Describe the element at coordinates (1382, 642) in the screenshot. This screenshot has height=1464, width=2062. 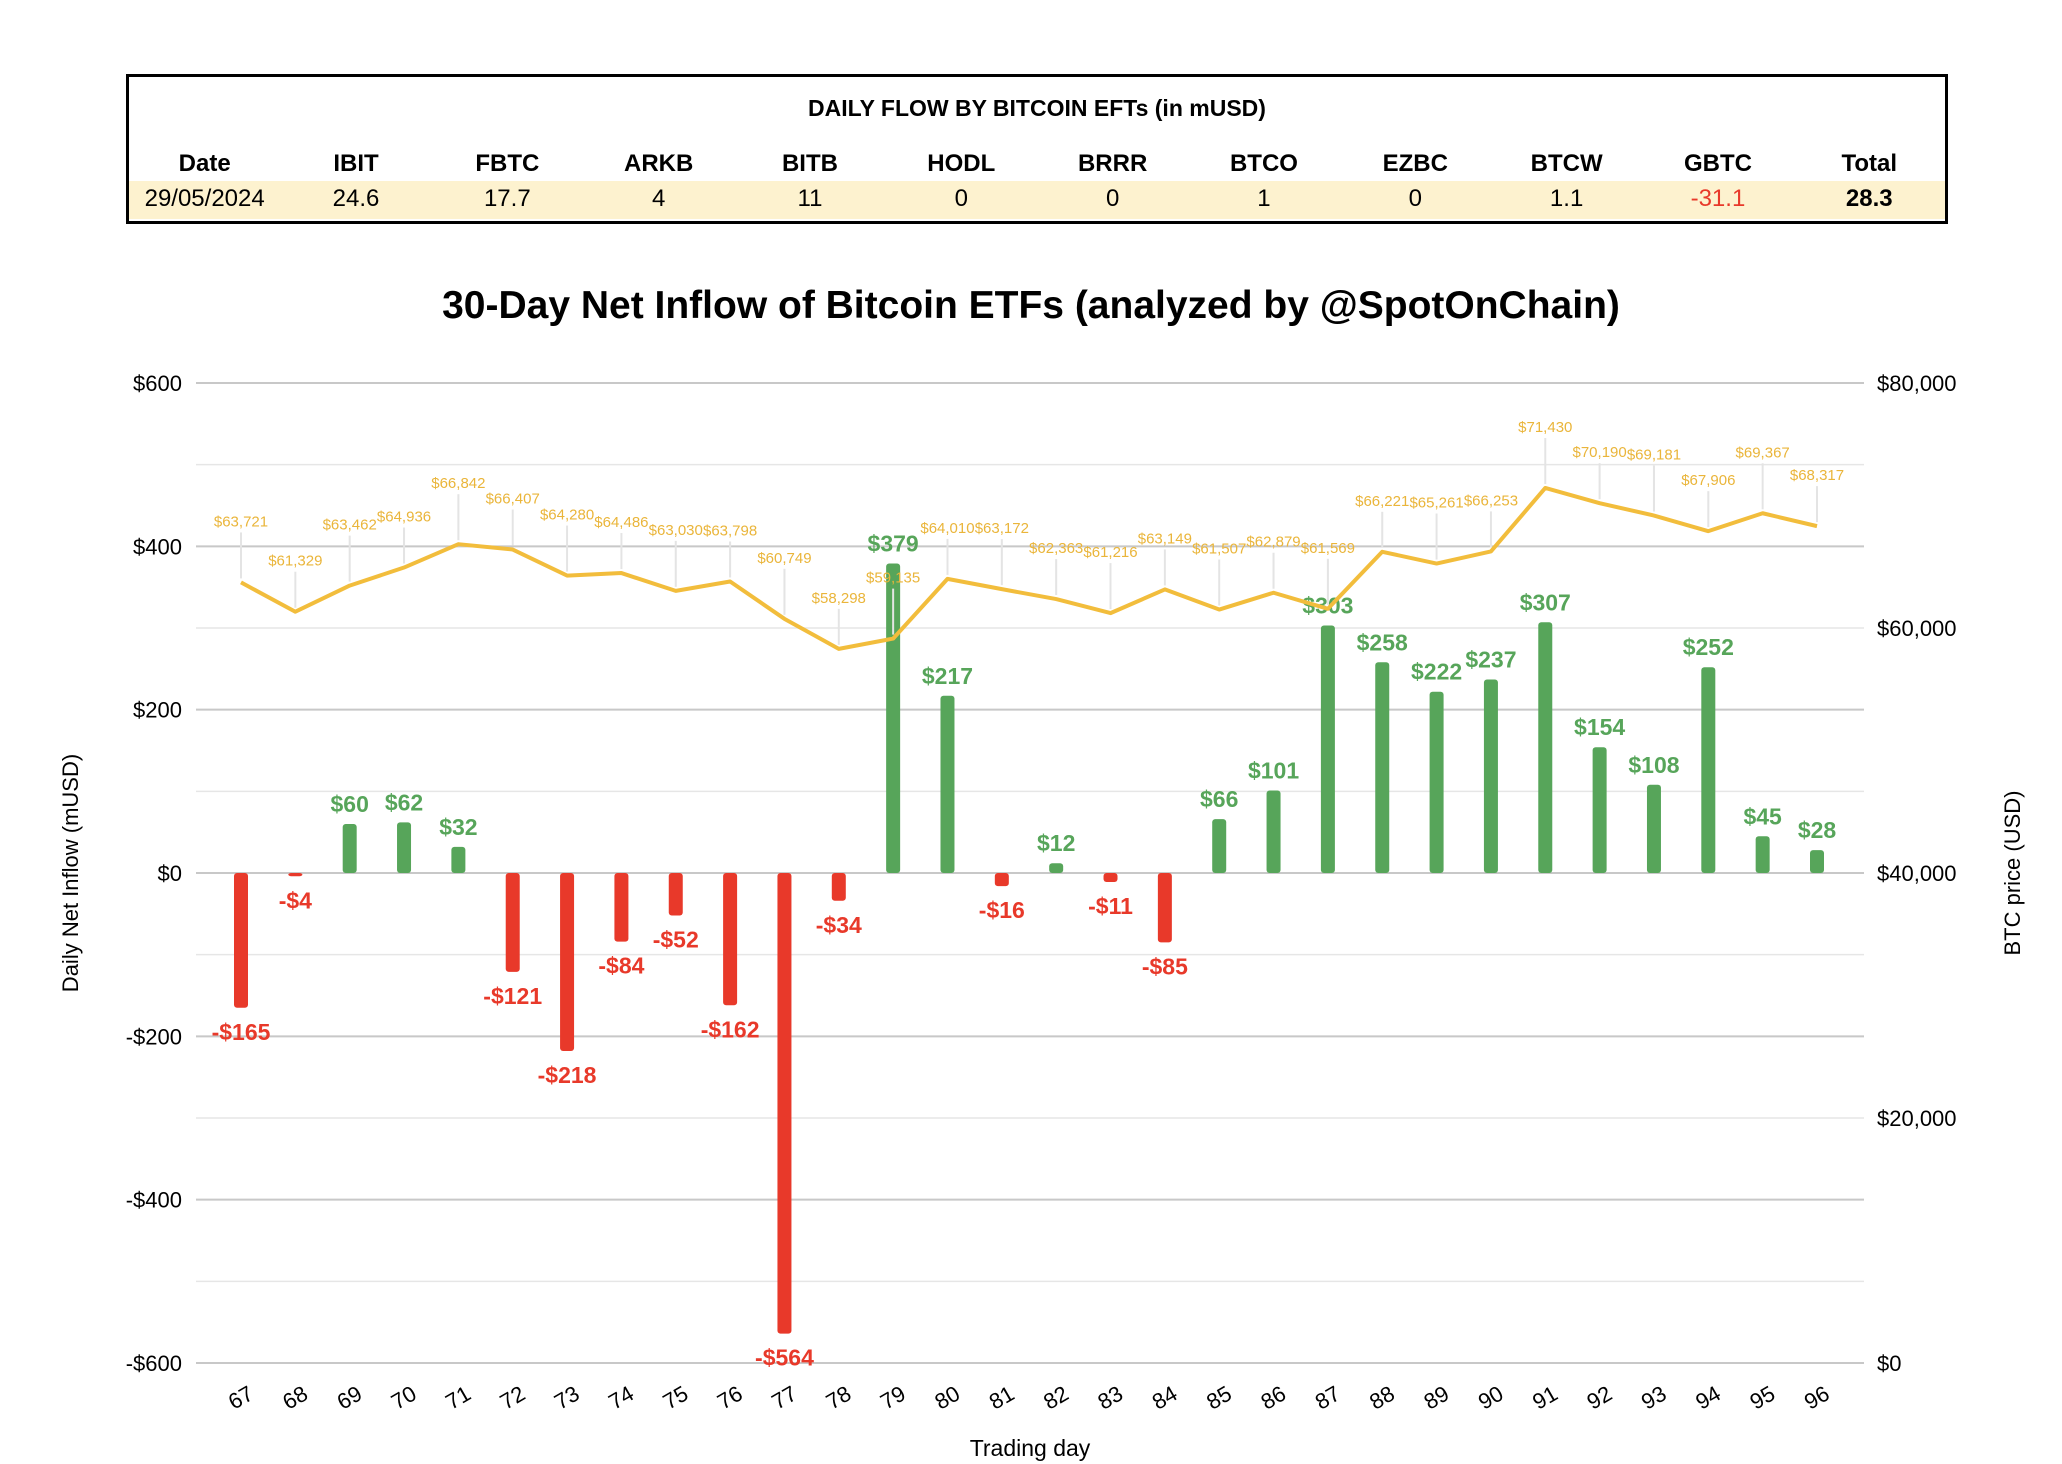
I see `flow-data-label: $258` at that location.